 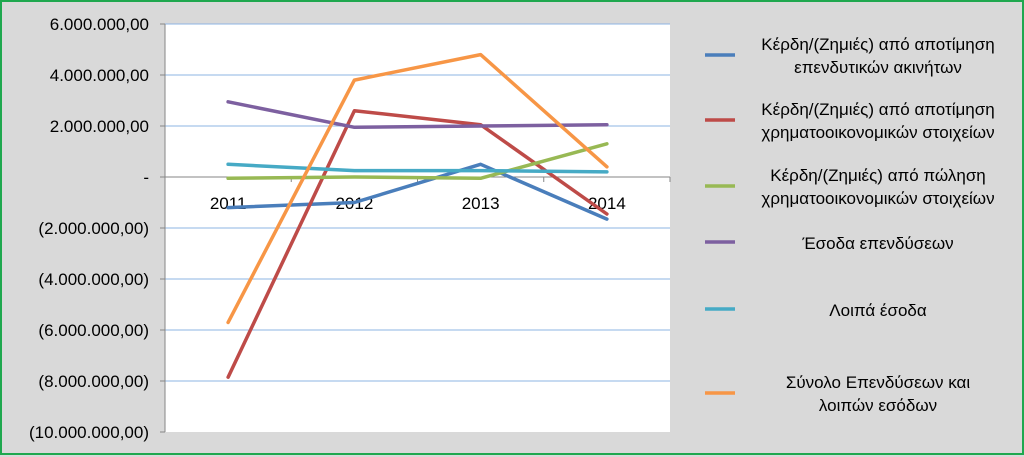 I want to click on y-tick-label: (4.000.000,00), so click(x=93, y=279).